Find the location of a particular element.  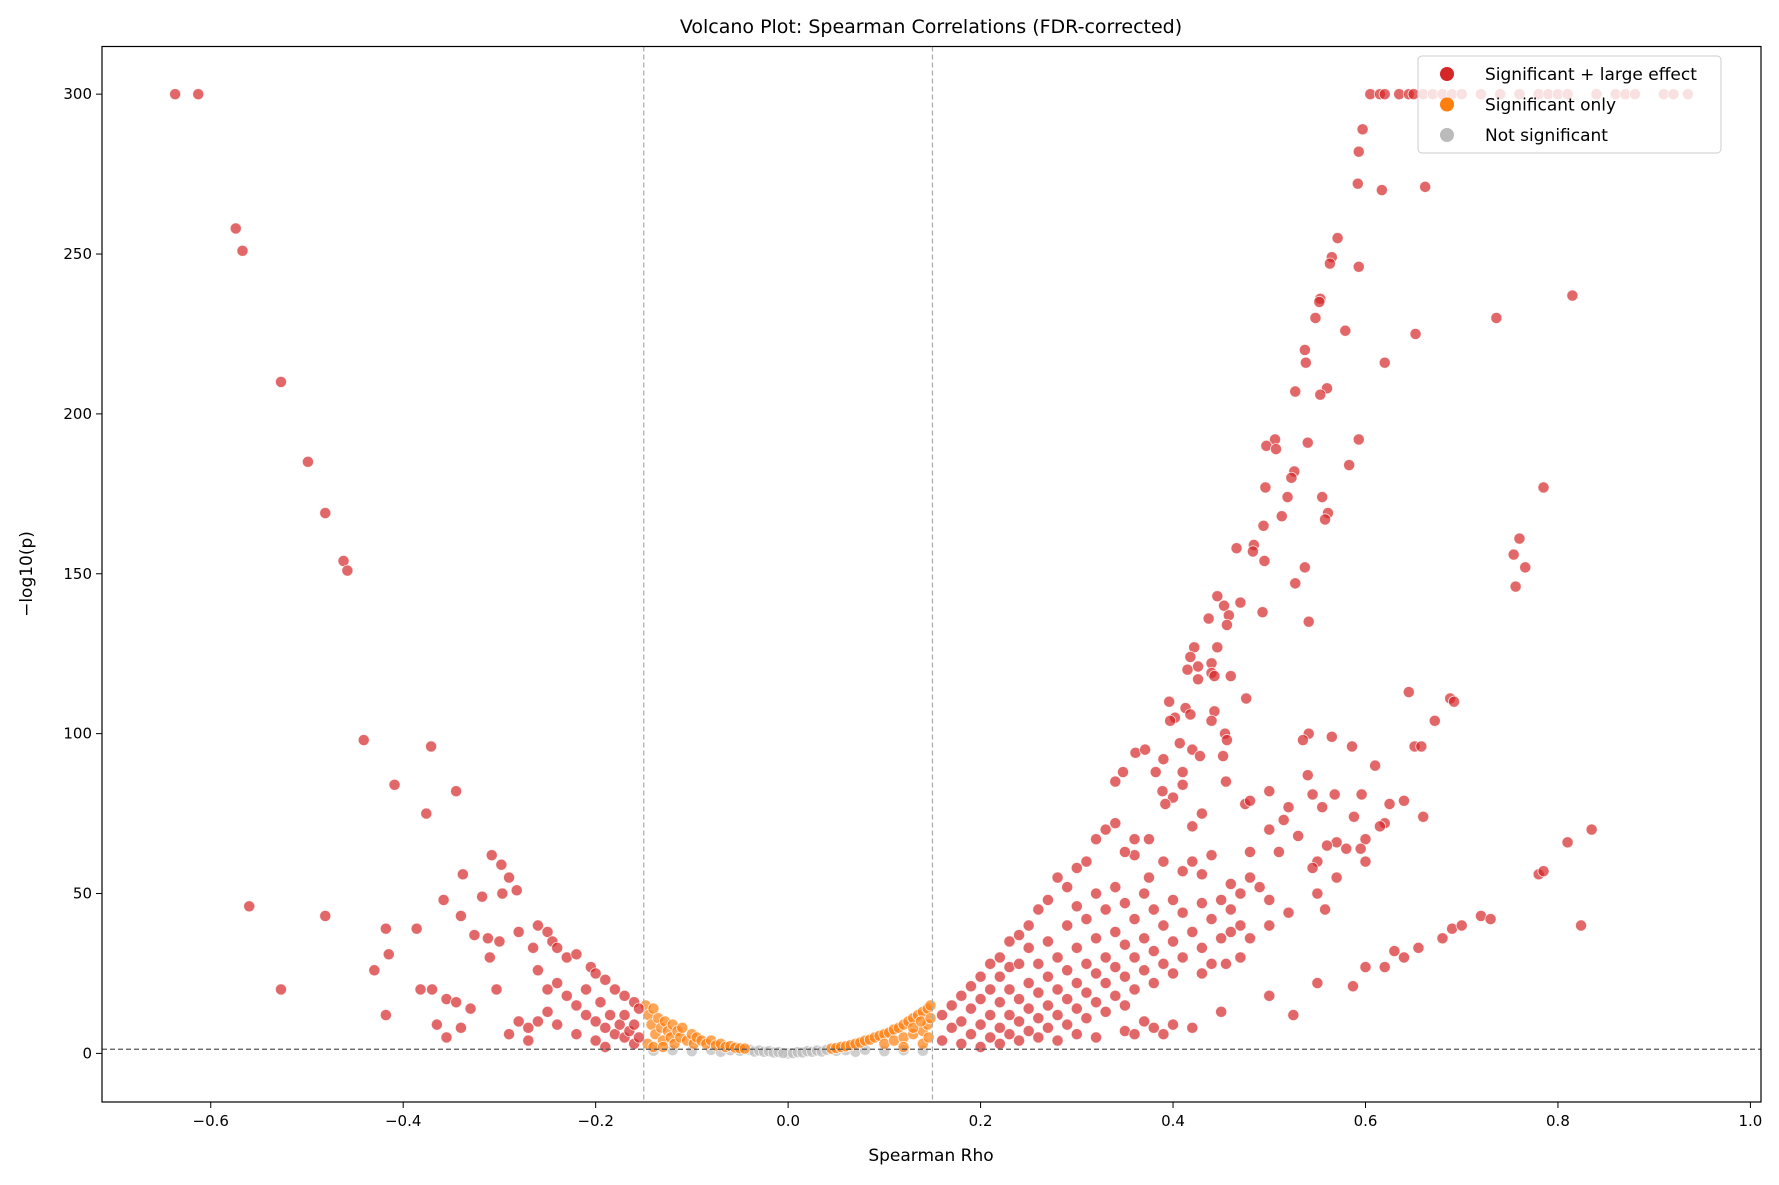

legend-label: Not significant is located at coordinates (1546, 136).